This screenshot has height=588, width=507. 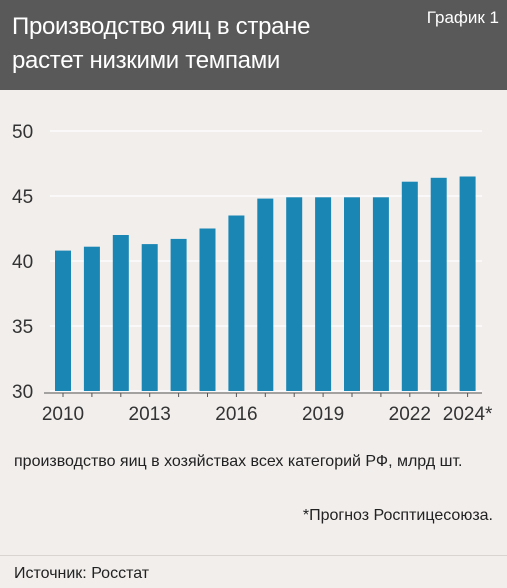 I want to click on x-tick-label: 2024*, so click(x=468, y=414).